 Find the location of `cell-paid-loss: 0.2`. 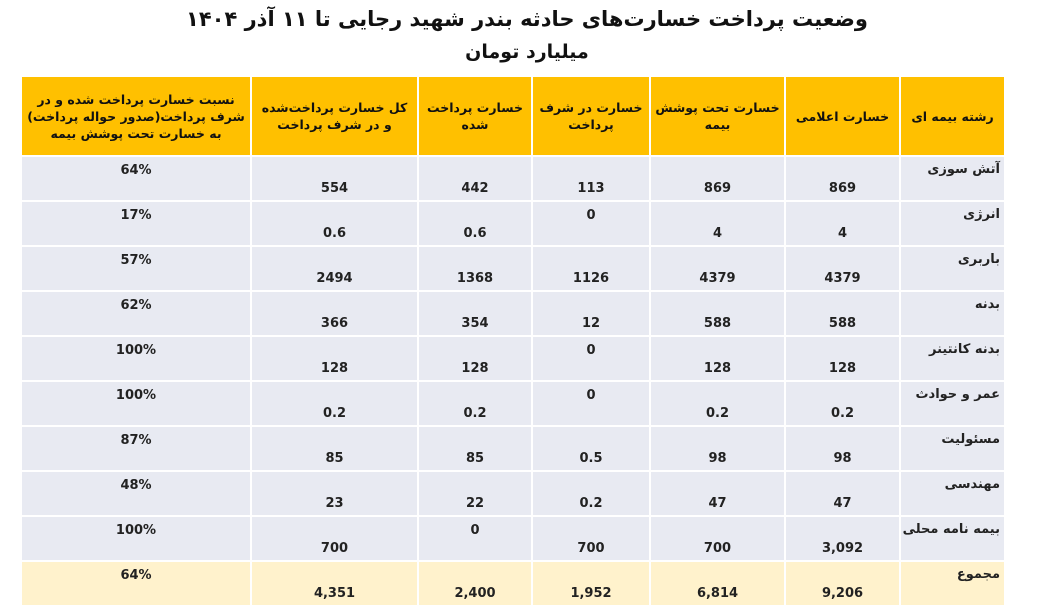

cell-paid-loss: 0.2 is located at coordinates (475, 403).